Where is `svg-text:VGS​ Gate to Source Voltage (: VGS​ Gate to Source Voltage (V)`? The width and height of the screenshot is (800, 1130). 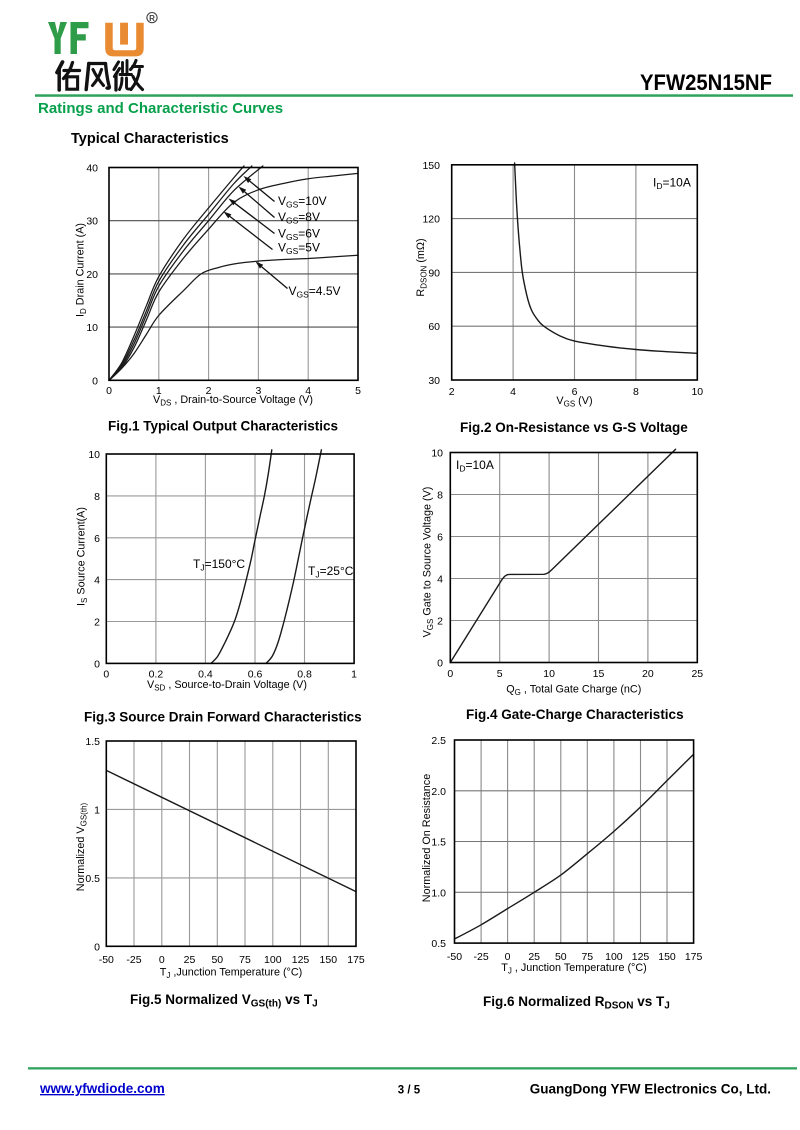
svg-text:VGS​ Gate to Source Voltage (: VGS​ Gate to Source Voltage (V) is located at coordinates (429, 562).